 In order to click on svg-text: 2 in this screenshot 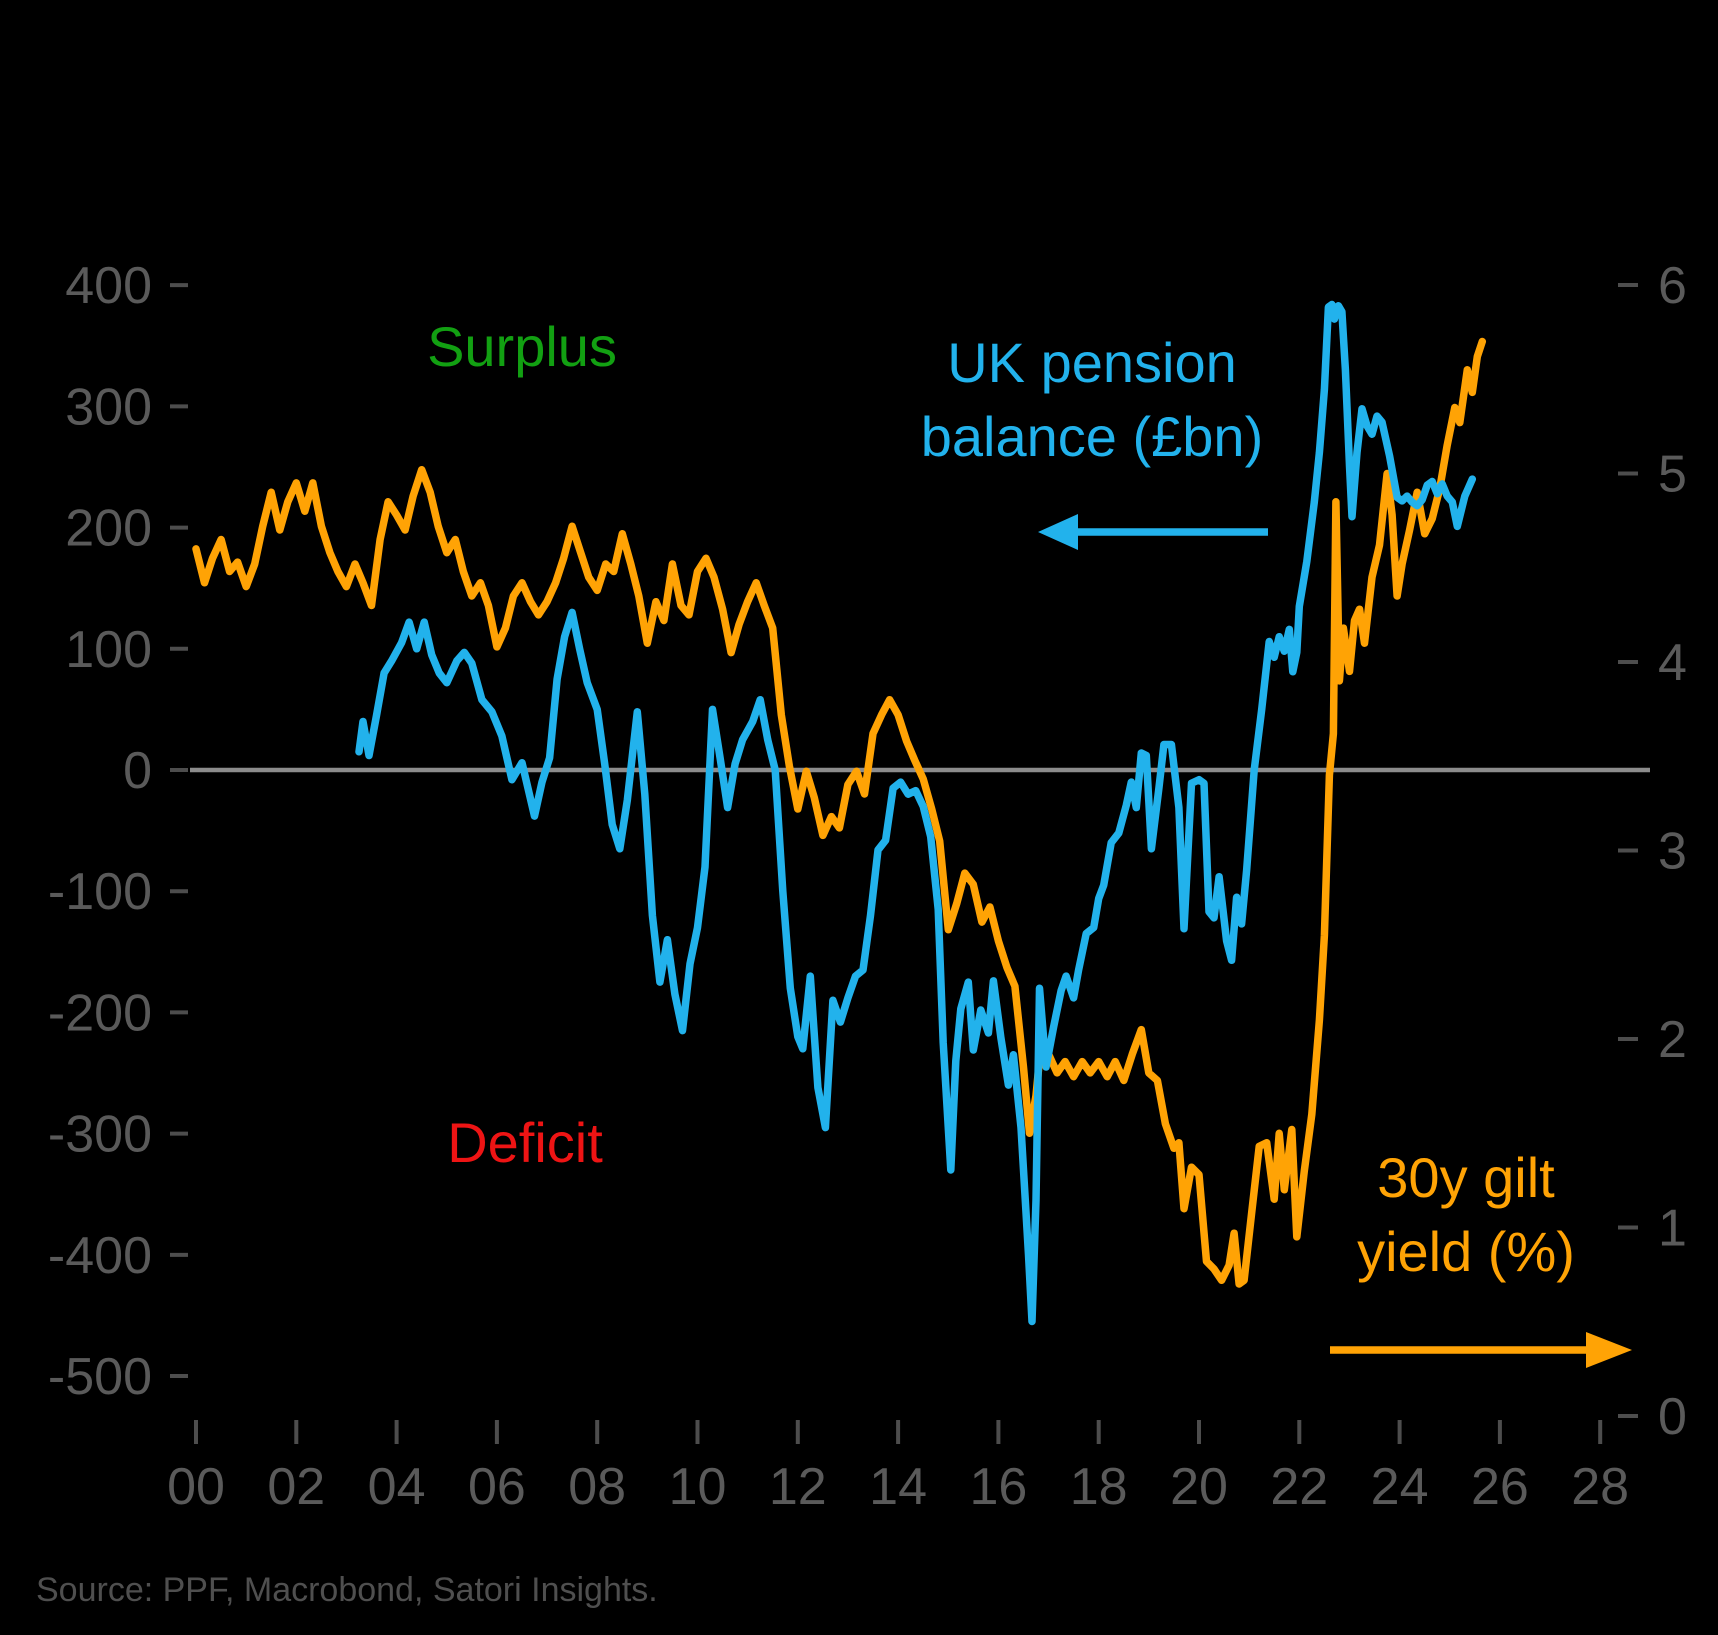, I will do `click(1672, 1040)`.